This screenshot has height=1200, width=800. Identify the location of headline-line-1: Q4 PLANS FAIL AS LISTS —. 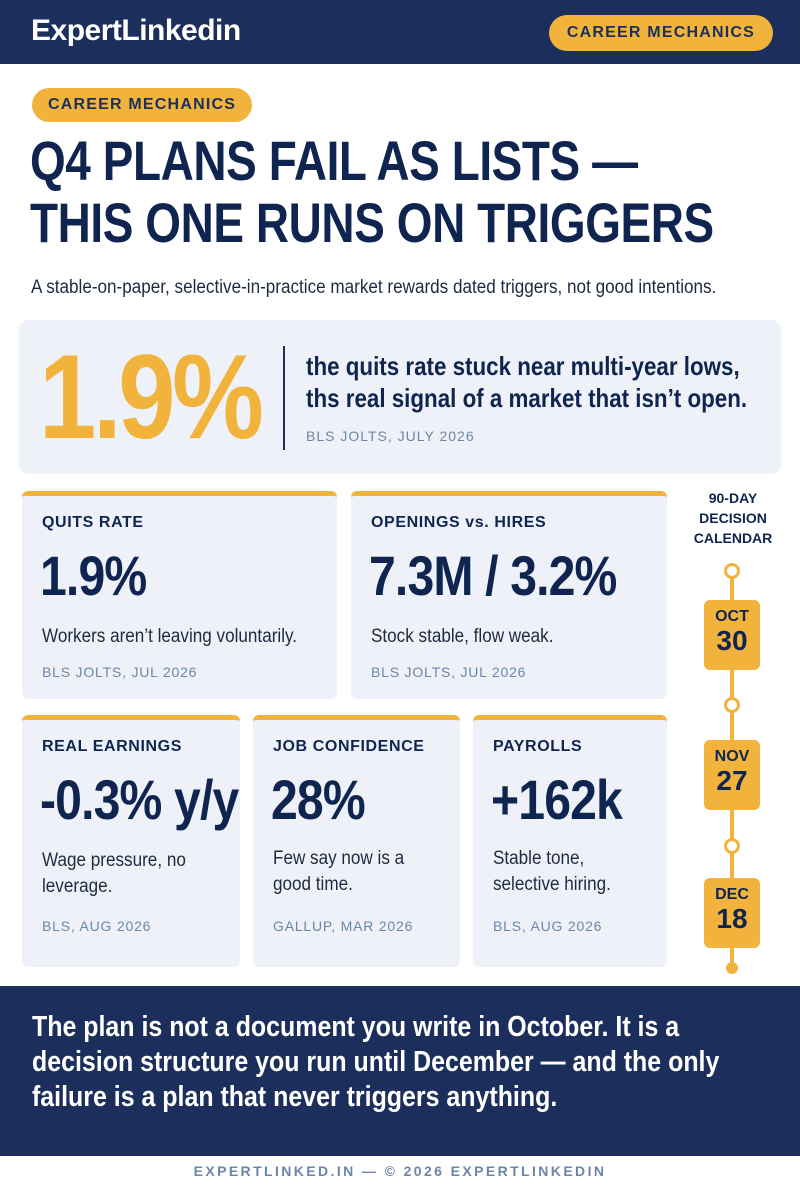
(334, 160).